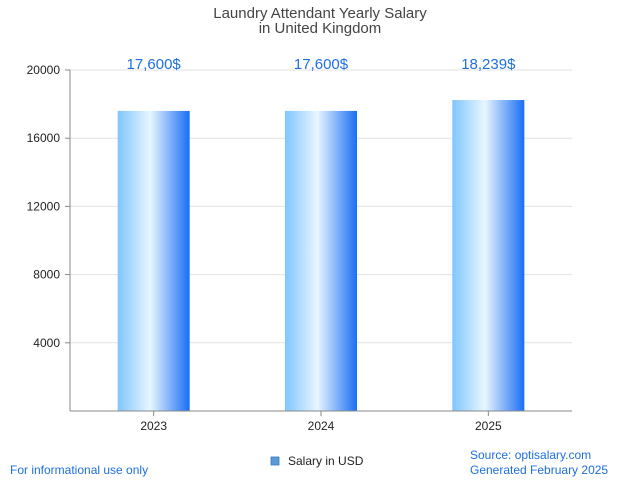 Image resolution: width=641 pixels, height=481 pixels. What do you see at coordinates (321, 426) in the screenshot?
I see `x-tick-label-2024: 2024` at bounding box center [321, 426].